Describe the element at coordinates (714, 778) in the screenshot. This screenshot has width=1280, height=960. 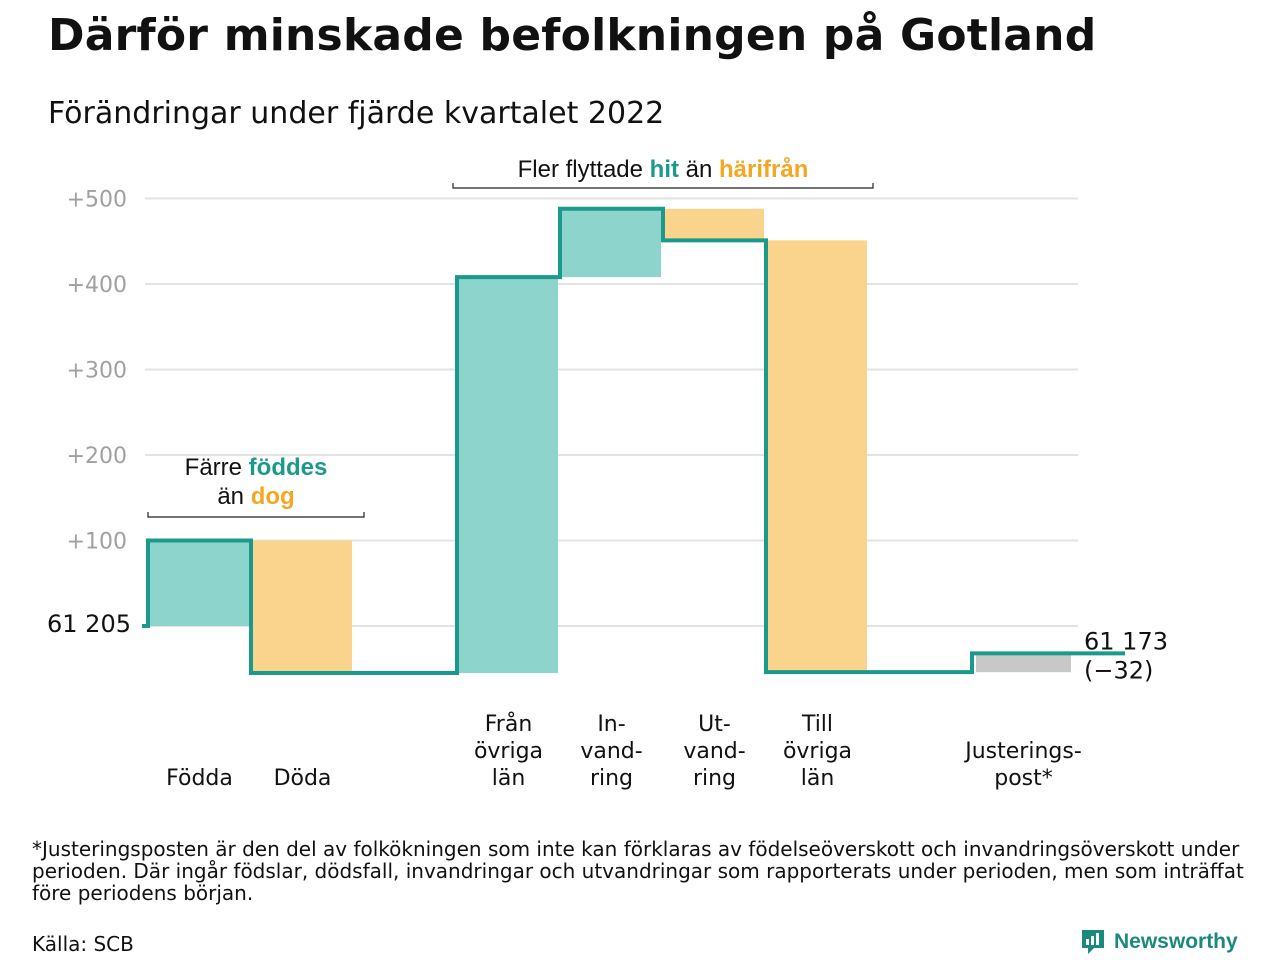
I see `category-label-utvandring: ring` at that location.